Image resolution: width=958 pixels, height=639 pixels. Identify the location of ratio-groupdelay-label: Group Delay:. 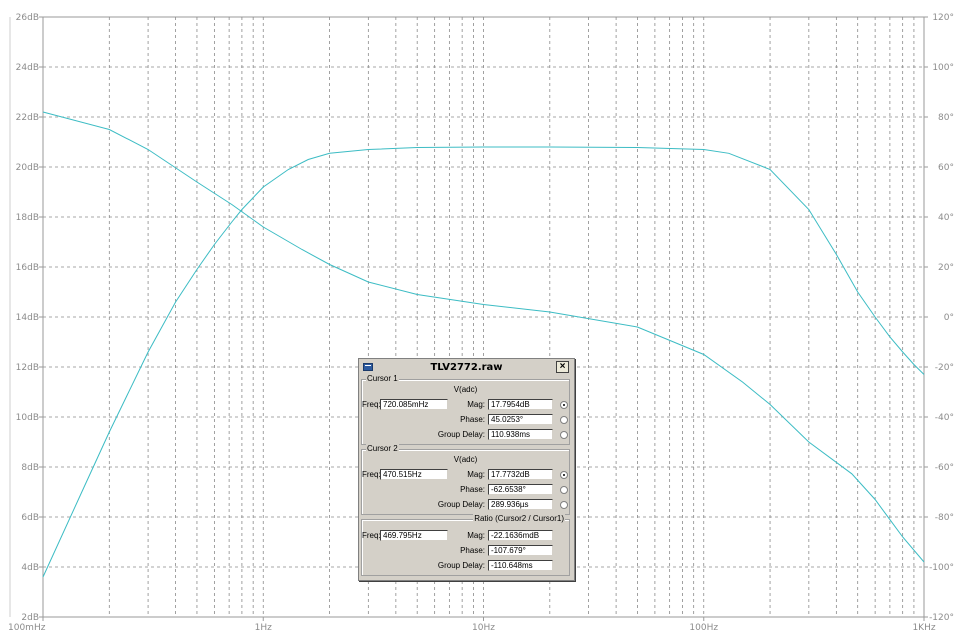
(461, 565).